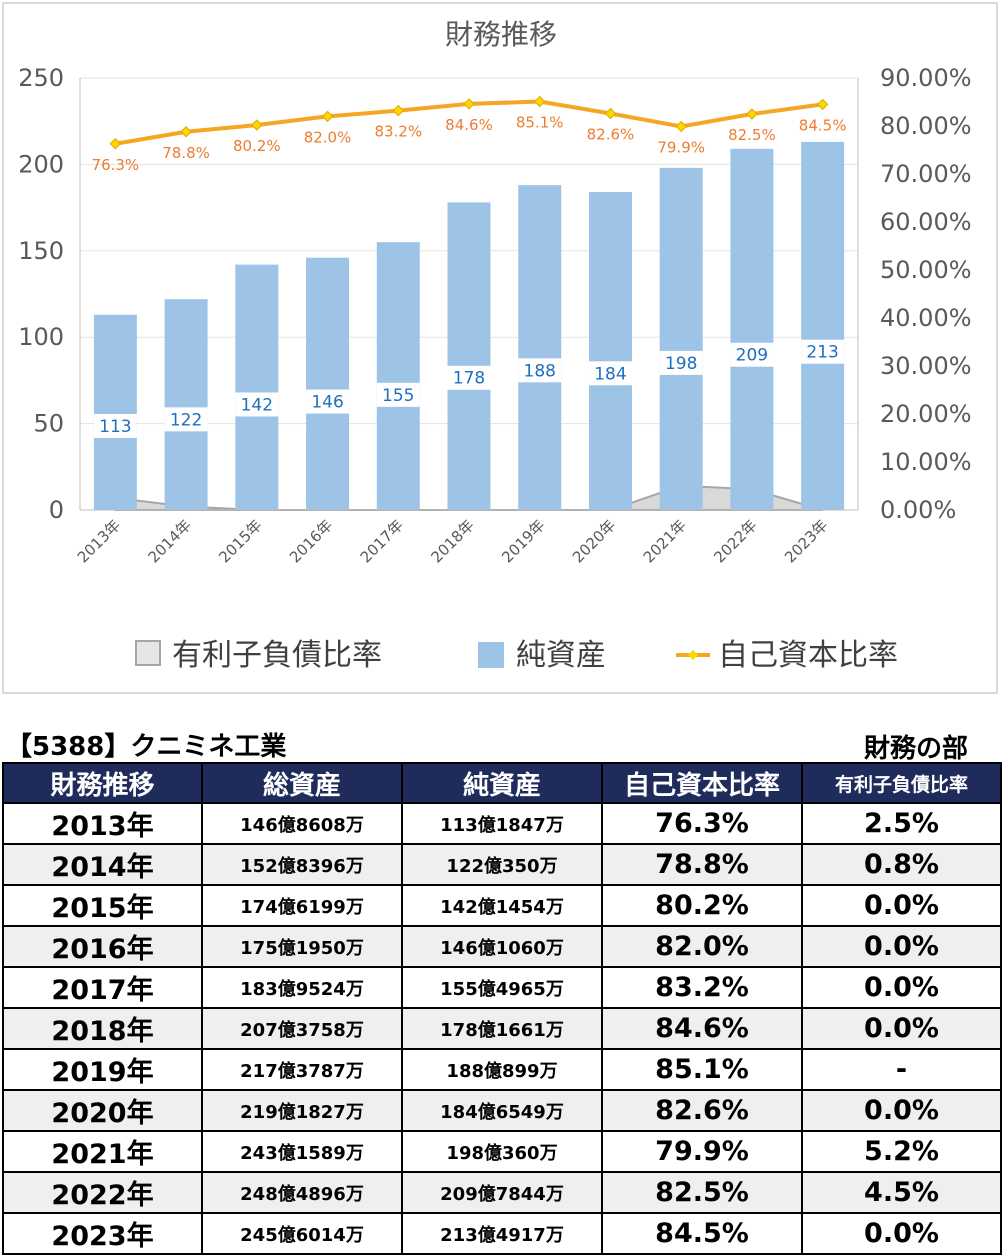 Image resolution: width=1002 pixels, height=1255 pixels. What do you see at coordinates (146, 747) in the screenshot?
I see `company-title: 【5388】クニミネ工業` at bounding box center [146, 747].